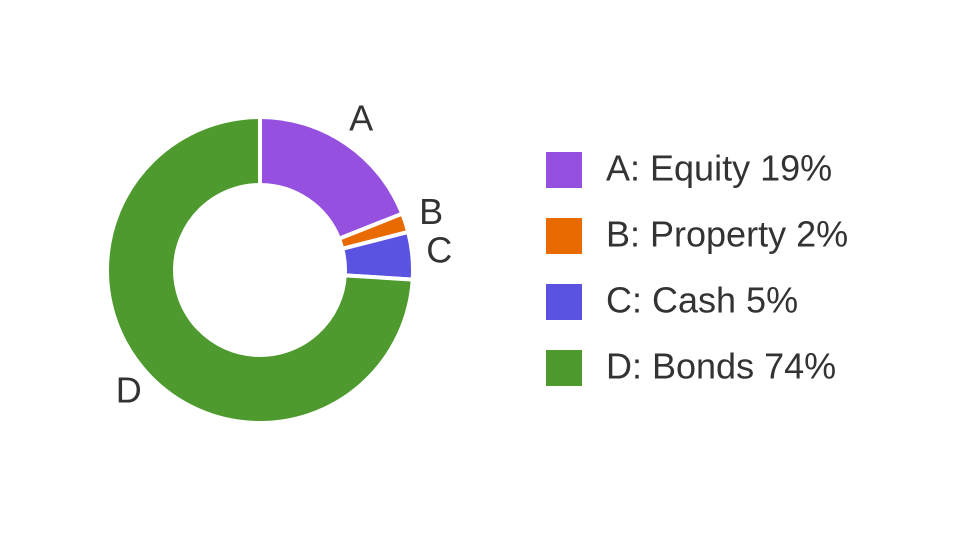 The image size is (960, 540). What do you see at coordinates (431, 211) in the screenshot?
I see `slice-label: B` at bounding box center [431, 211].